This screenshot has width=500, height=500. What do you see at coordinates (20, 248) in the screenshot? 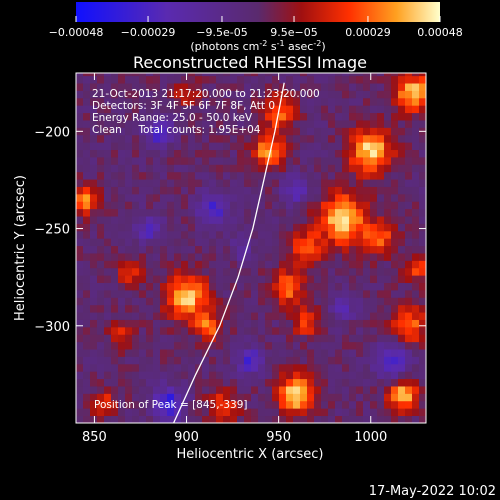
I see `y-axis-label: Heliocentric Y (arcsec)` at bounding box center [20, 248].